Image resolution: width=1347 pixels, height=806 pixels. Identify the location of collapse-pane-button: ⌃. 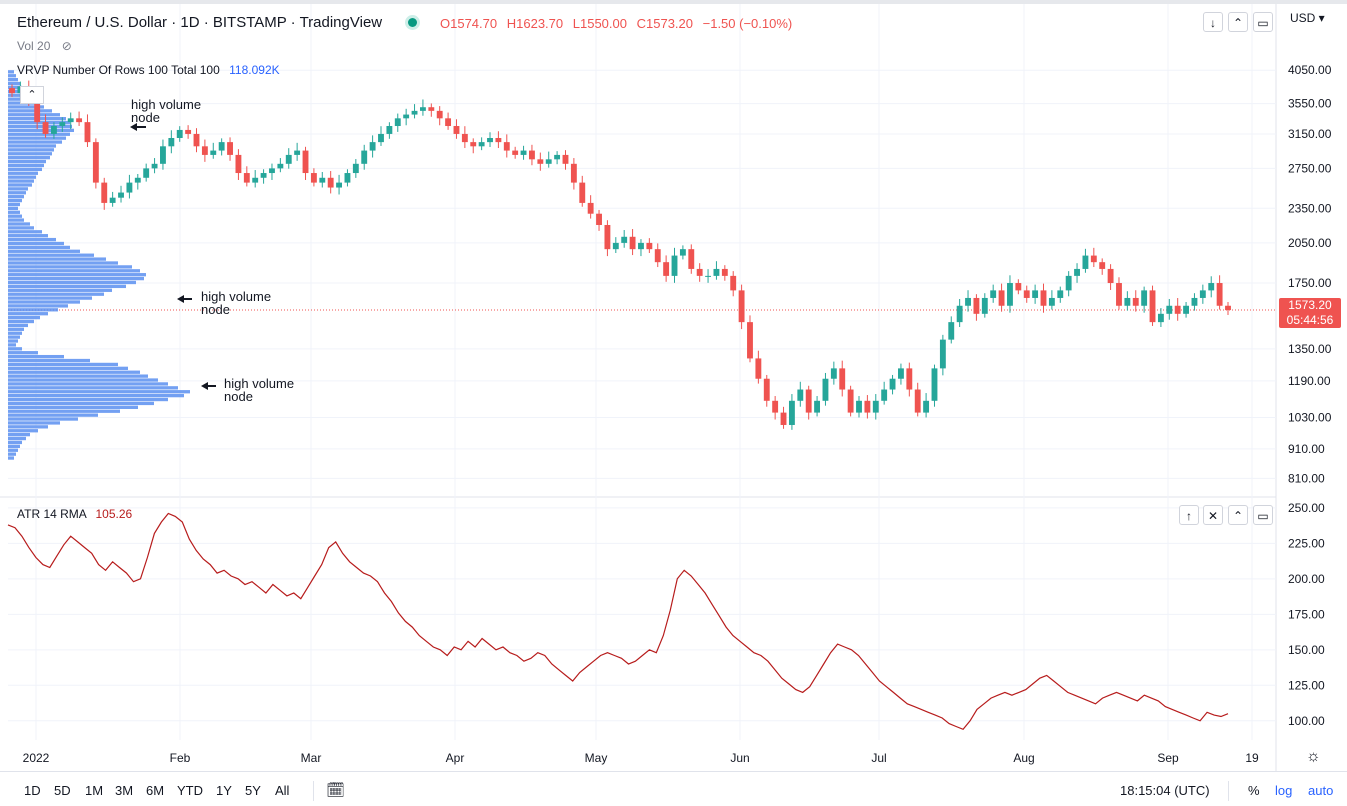
(1238, 22).